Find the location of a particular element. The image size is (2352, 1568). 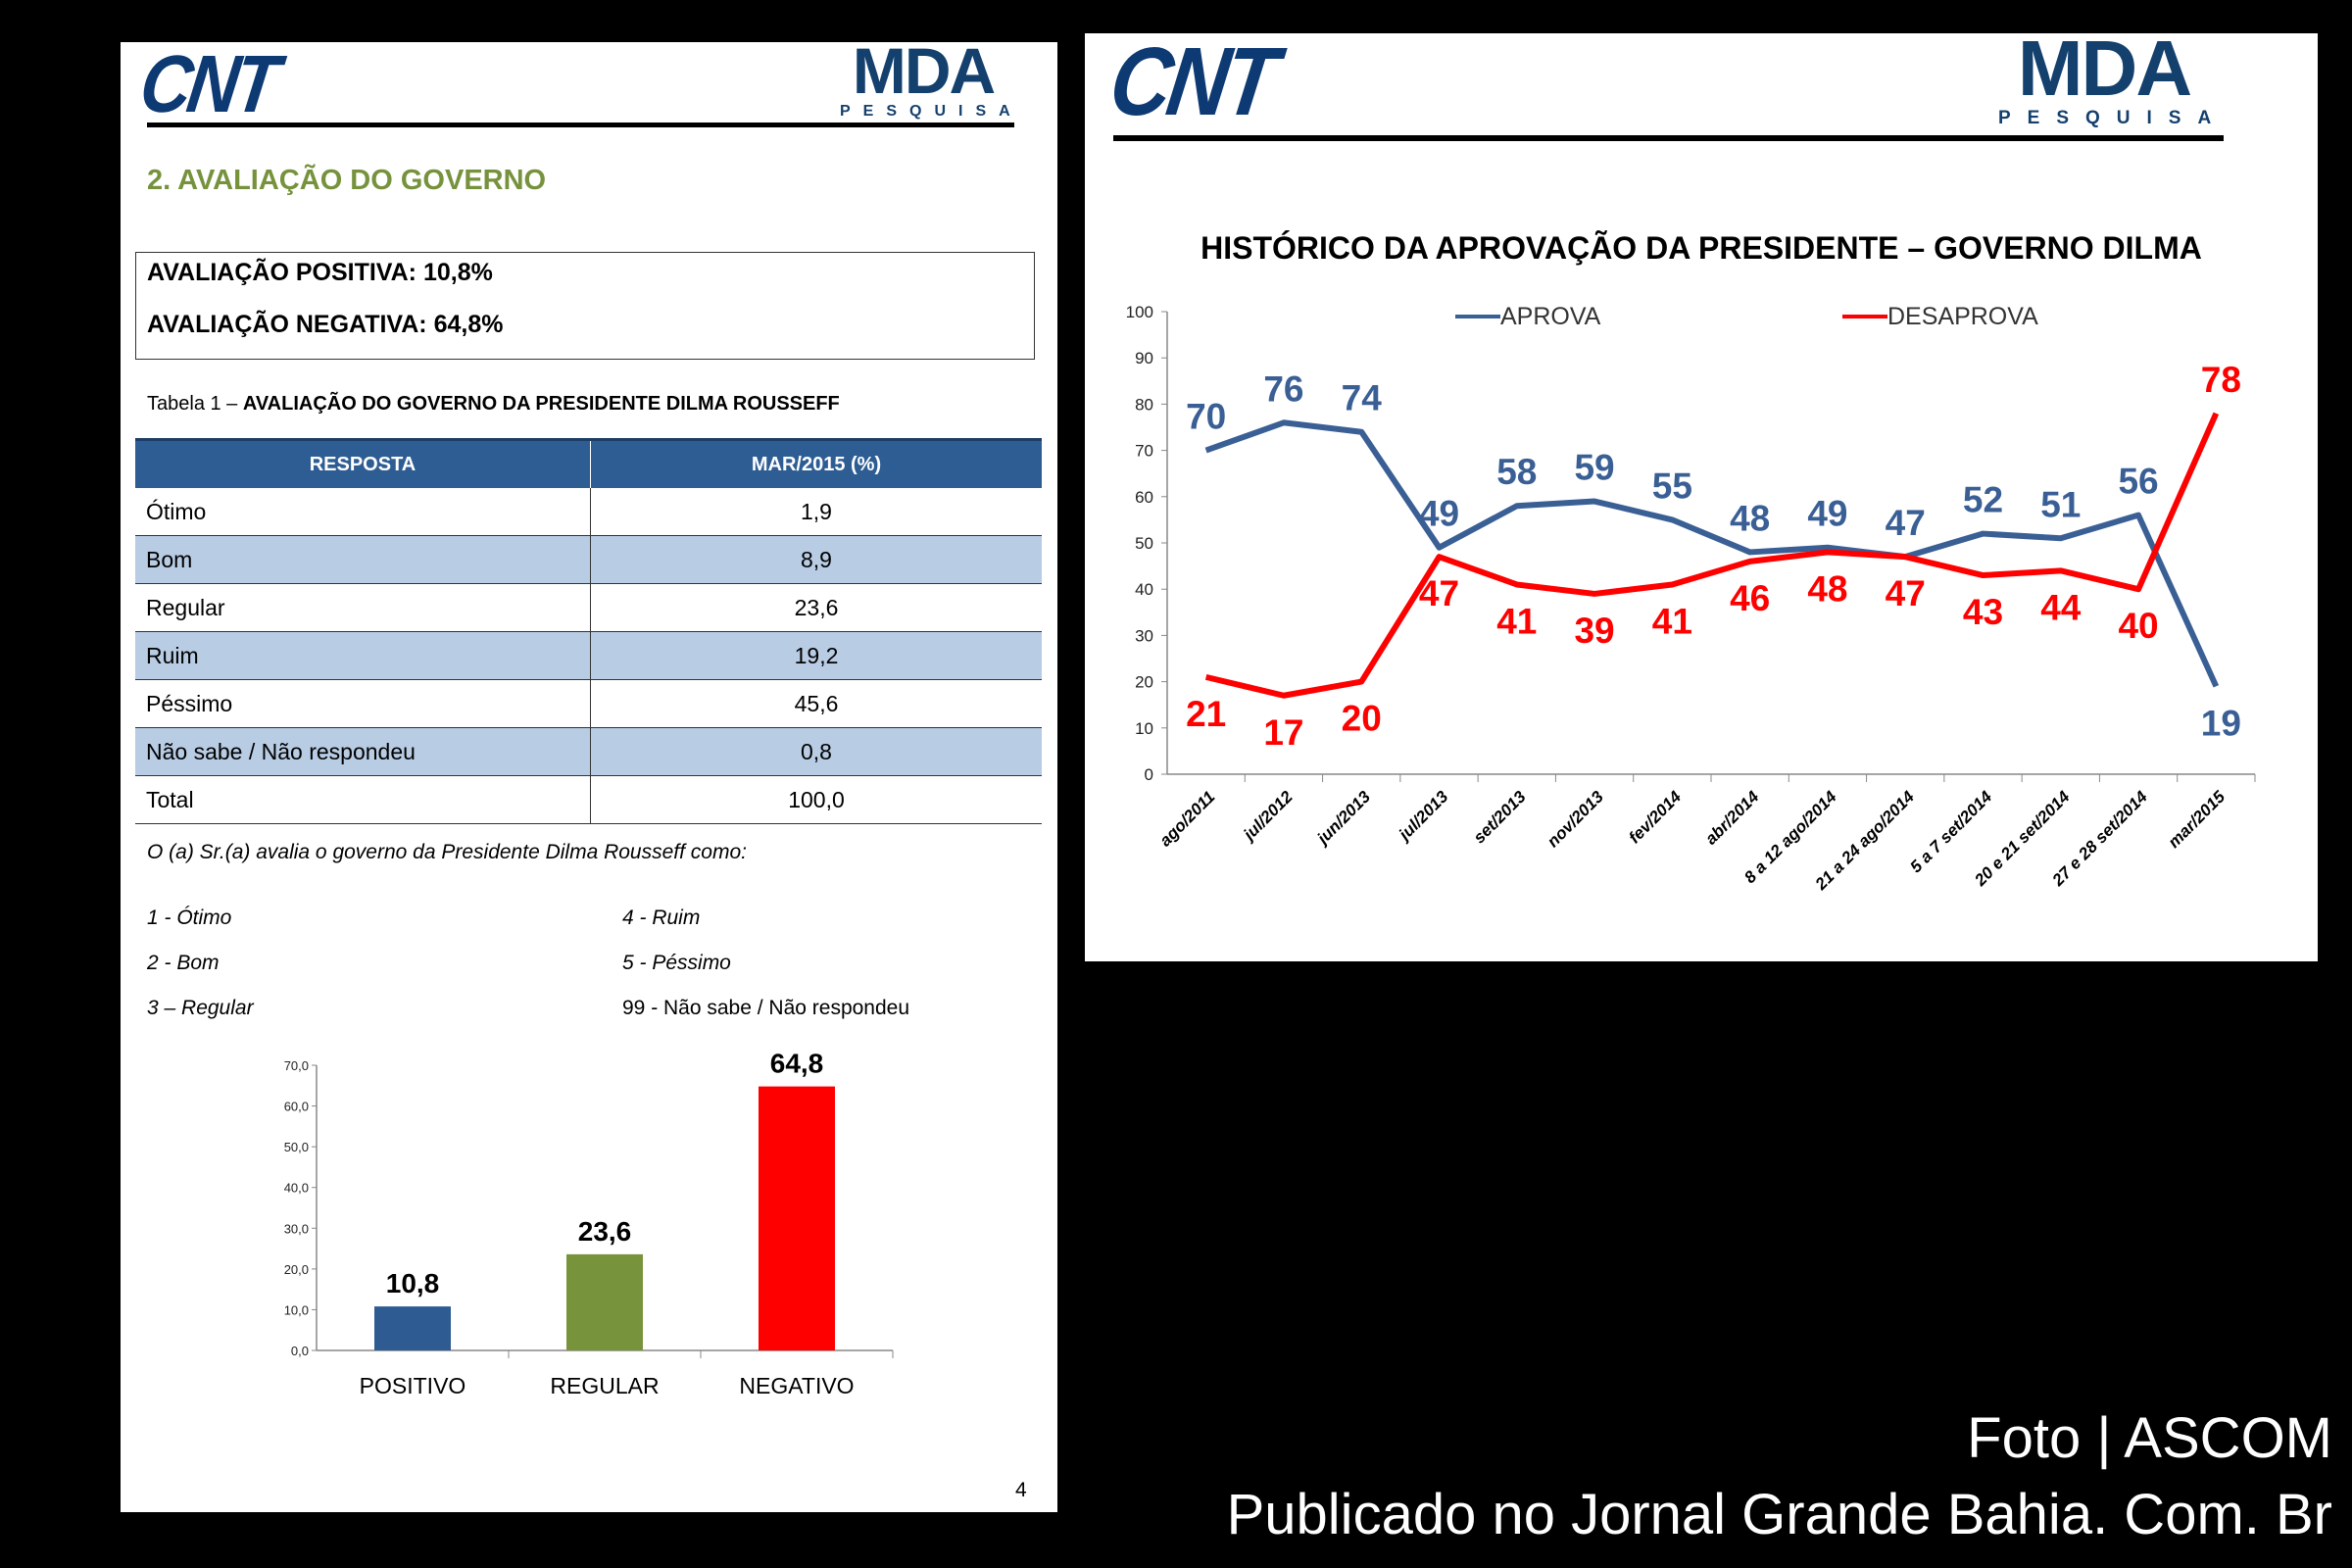

legend-label-aprova: APROVA is located at coordinates (1550, 316).